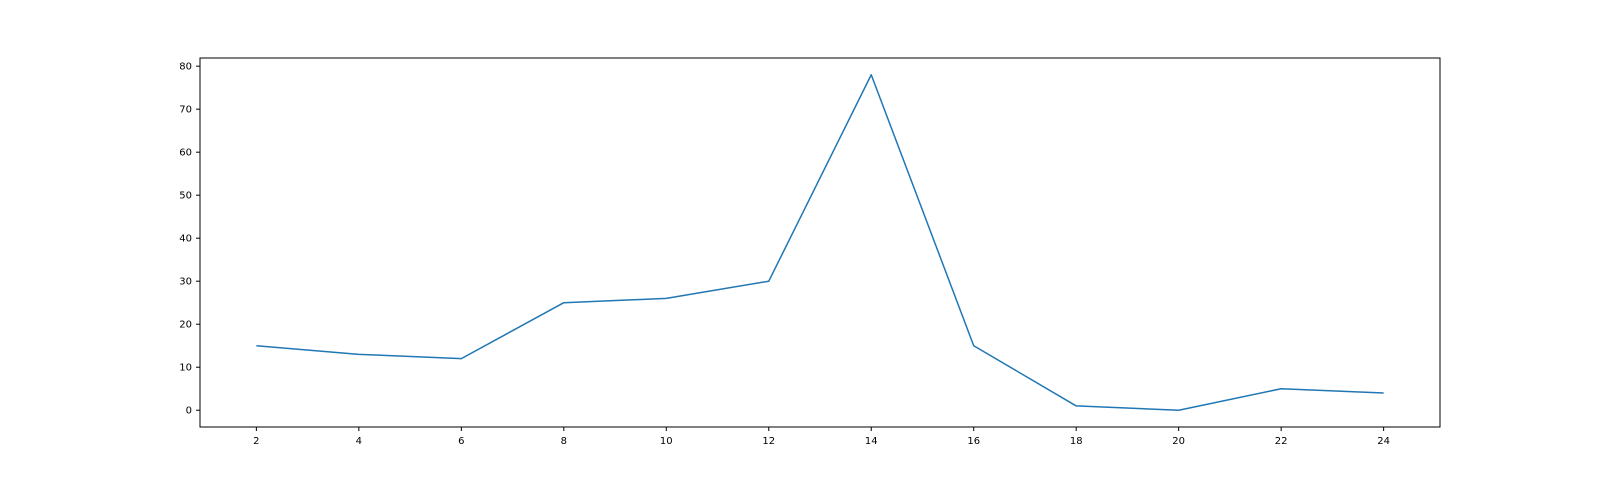 Image resolution: width=1600 pixels, height=480 pixels. Describe the element at coordinates (1076, 441) in the screenshot. I see `x-tick-label: 18` at that location.